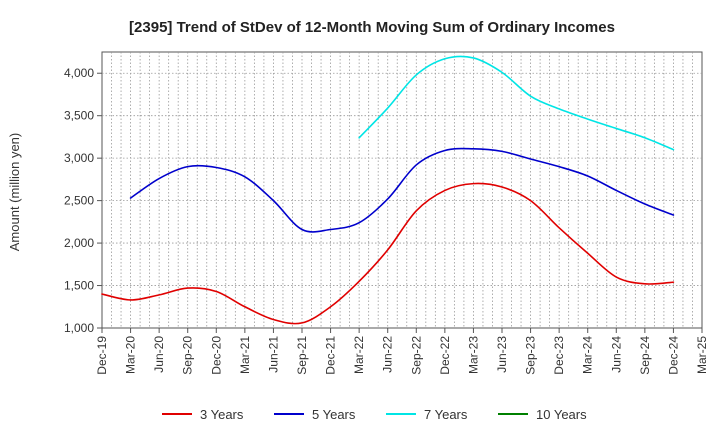 The width and height of the screenshot is (720, 440). Describe the element at coordinates (79, 116) in the screenshot. I see `y-tick-label: 3,500` at that location.